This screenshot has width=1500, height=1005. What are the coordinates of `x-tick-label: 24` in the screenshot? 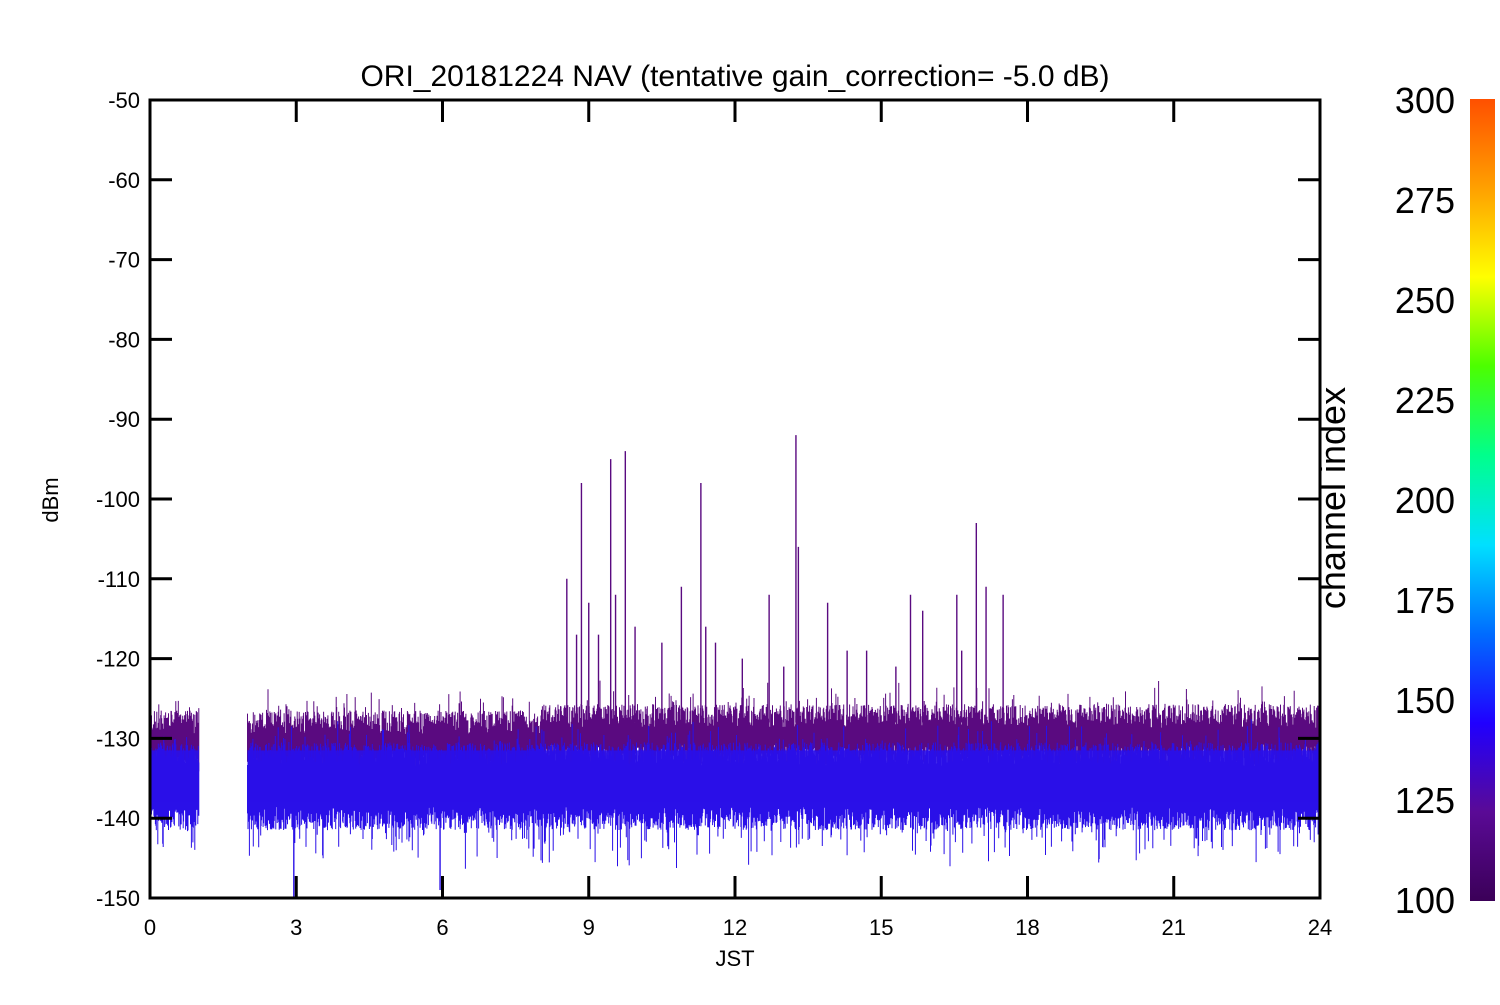 It's located at (1320, 927).